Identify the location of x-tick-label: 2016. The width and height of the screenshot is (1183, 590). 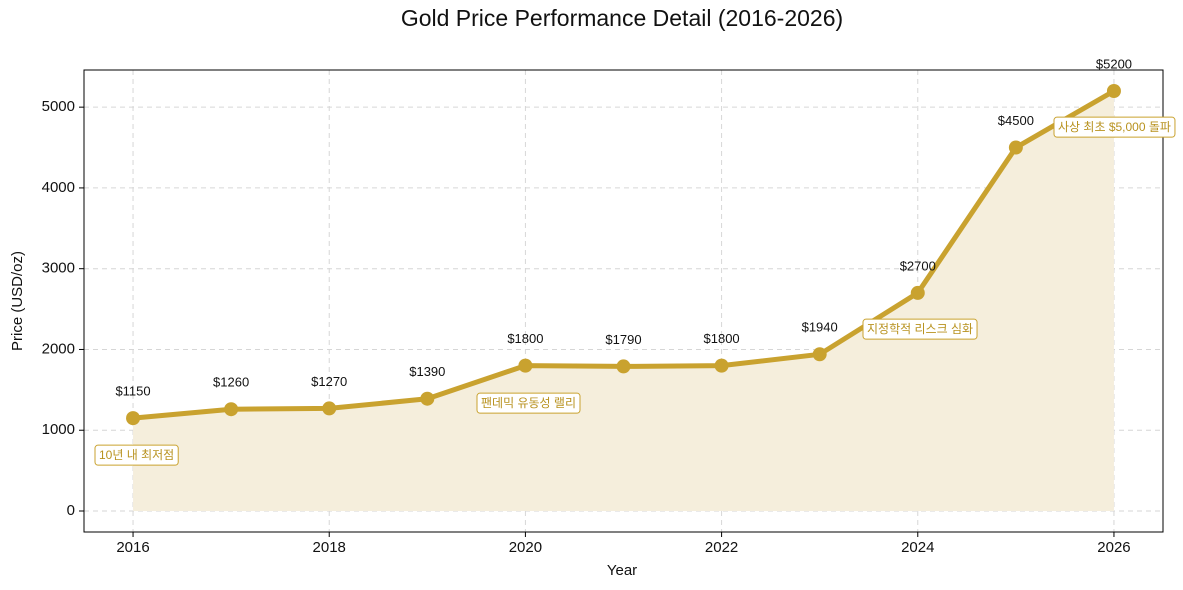
(132, 547).